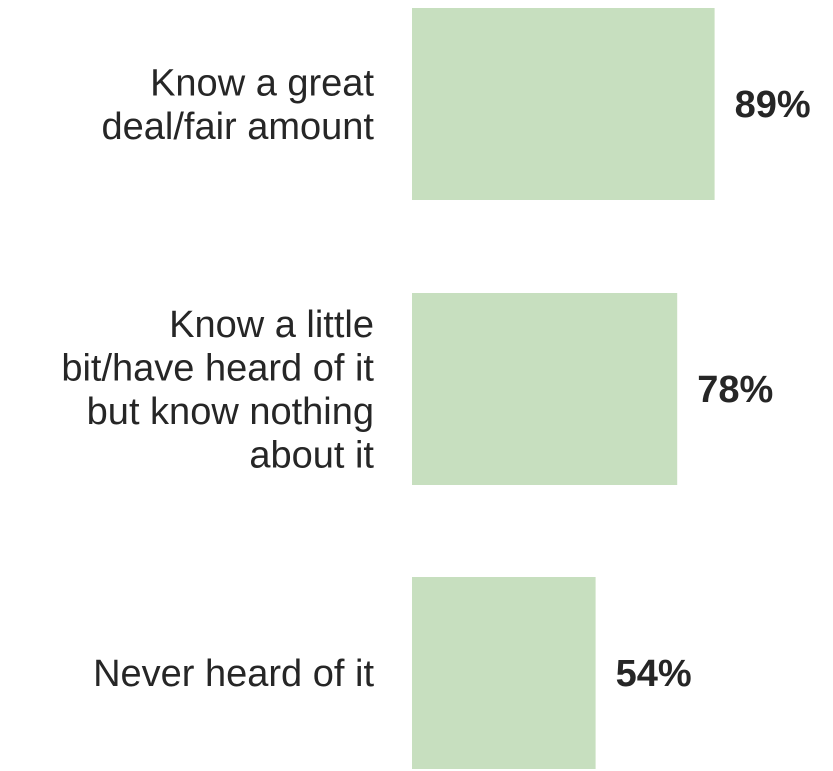  I want to click on category-label-line: but know nothing, so click(230, 412).